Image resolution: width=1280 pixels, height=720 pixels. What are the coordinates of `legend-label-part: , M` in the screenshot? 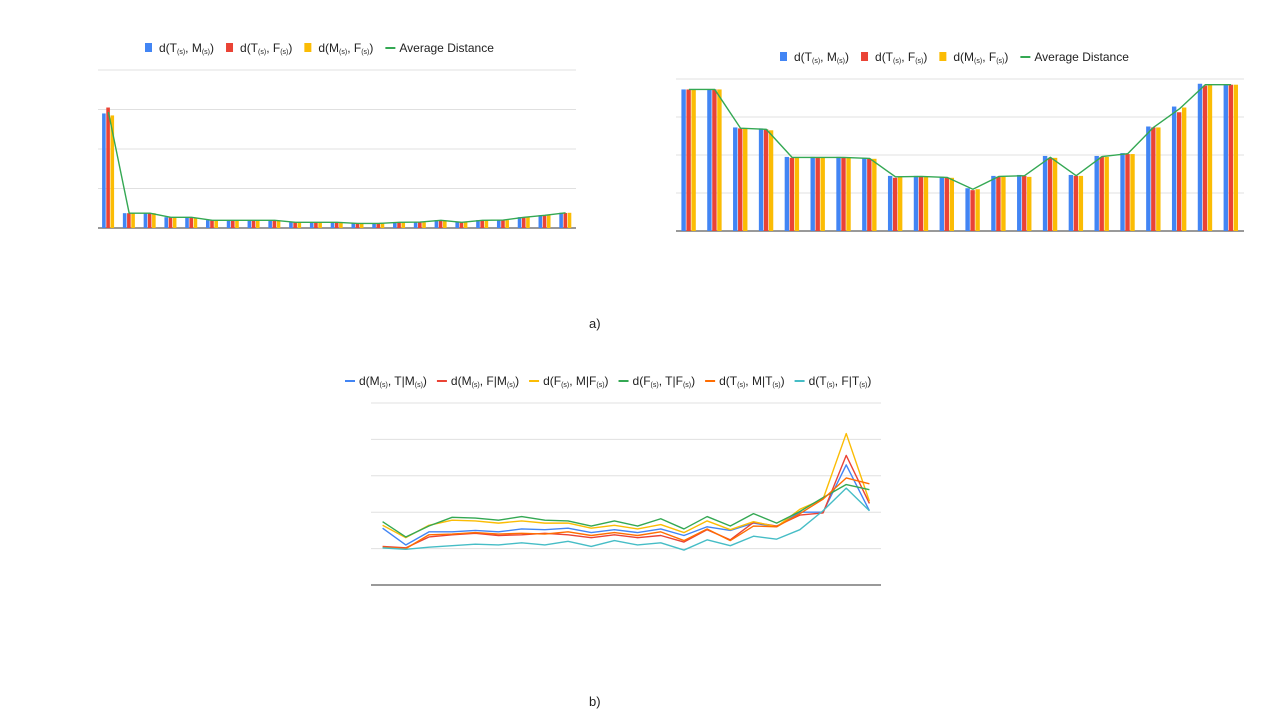 It's located at (828, 57).